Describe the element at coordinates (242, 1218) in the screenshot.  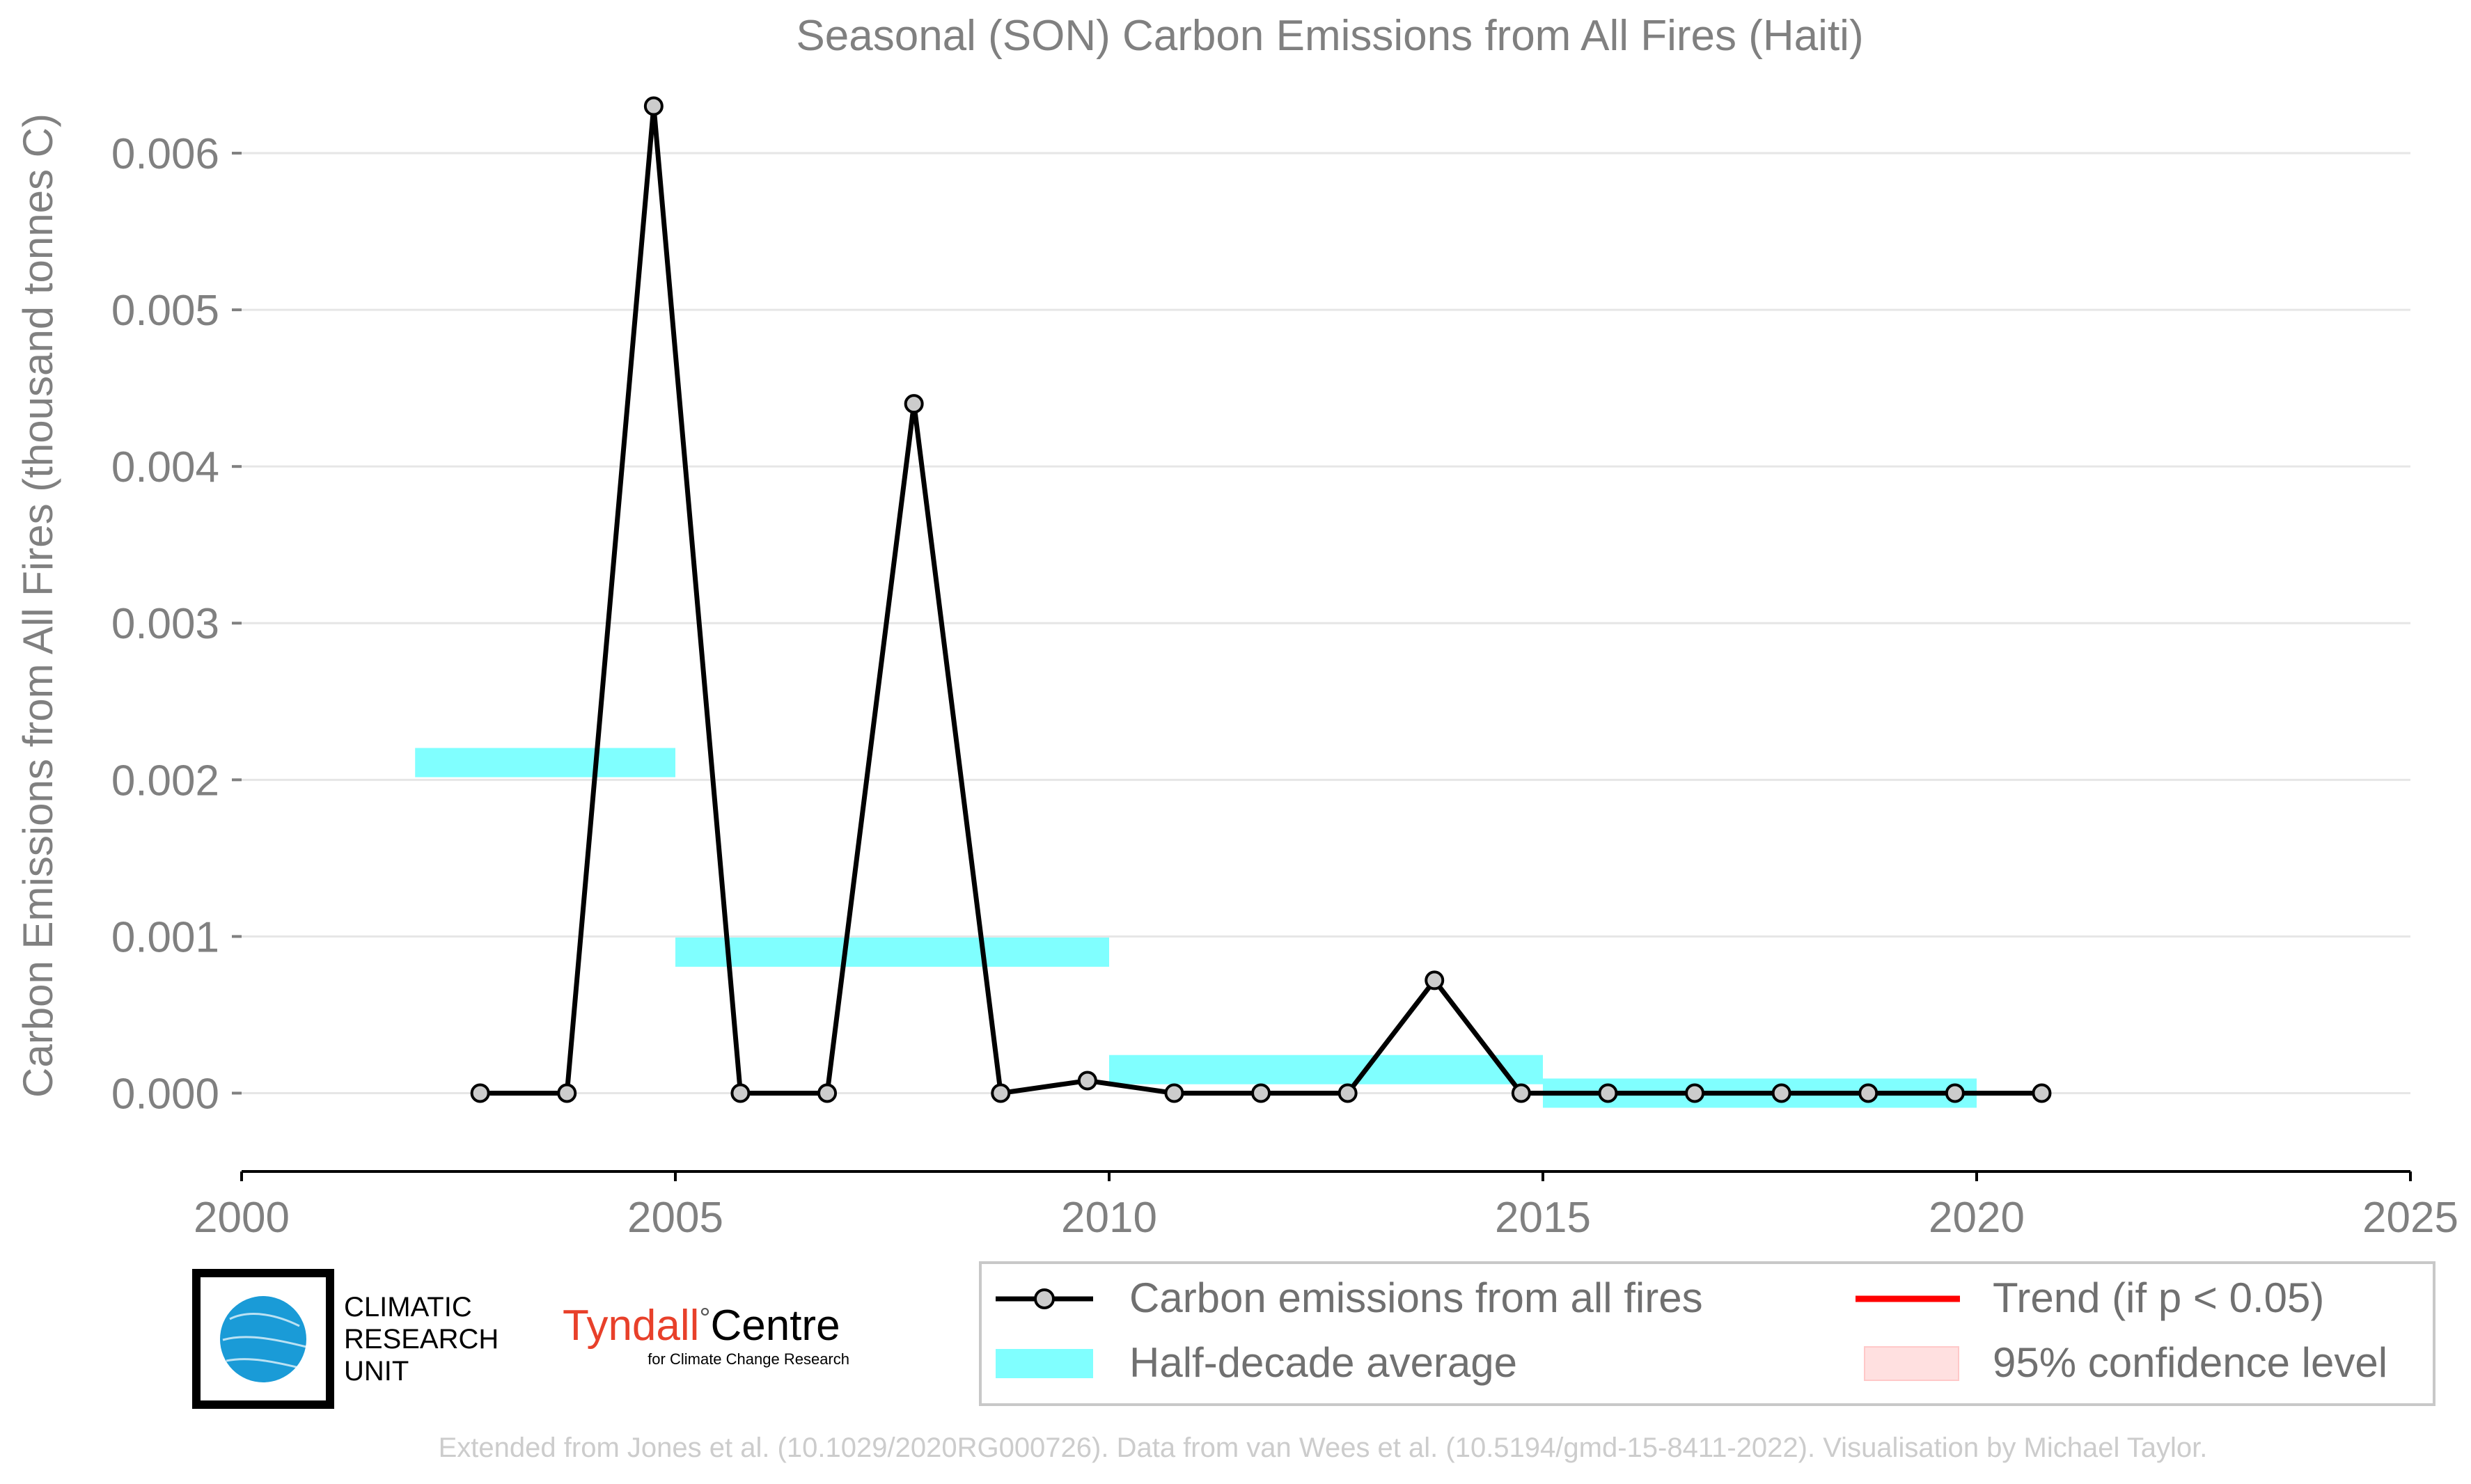
I see `x-tick-label: 2000` at that location.